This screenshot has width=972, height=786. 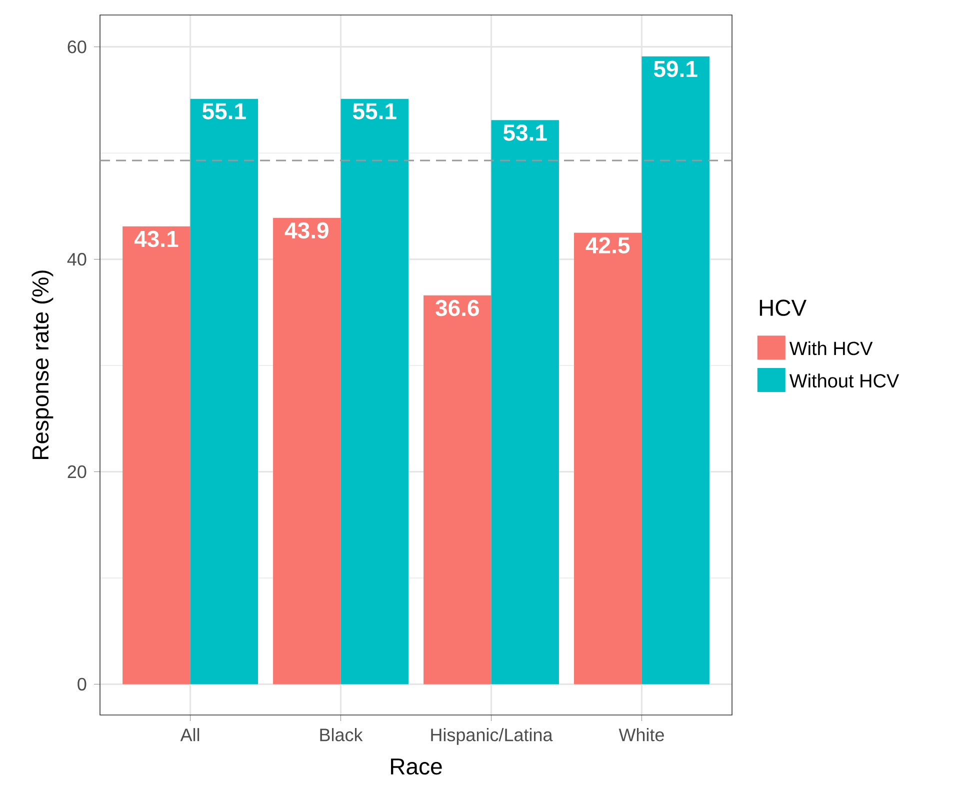 What do you see at coordinates (831, 348) in the screenshot?
I see `legend-label: With HCV` at bounding box center [831, 348].